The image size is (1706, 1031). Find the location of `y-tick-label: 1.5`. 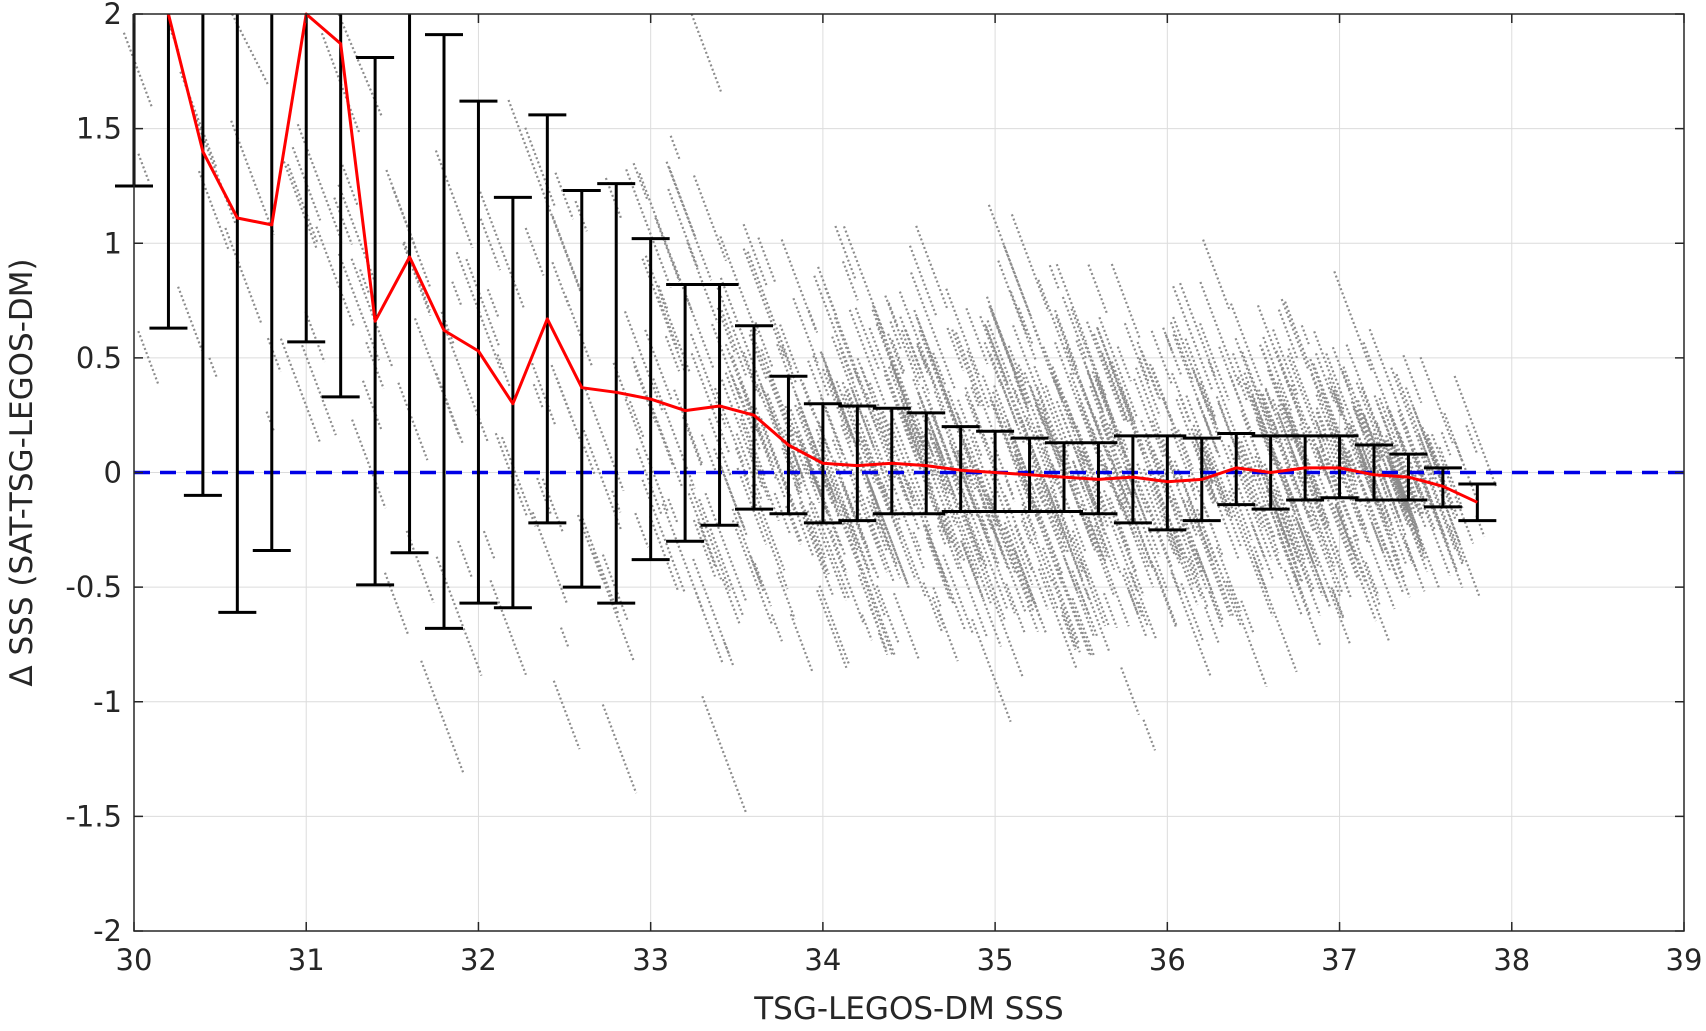

y-tick-label: 1.5 is located at coordinates (99, 129).